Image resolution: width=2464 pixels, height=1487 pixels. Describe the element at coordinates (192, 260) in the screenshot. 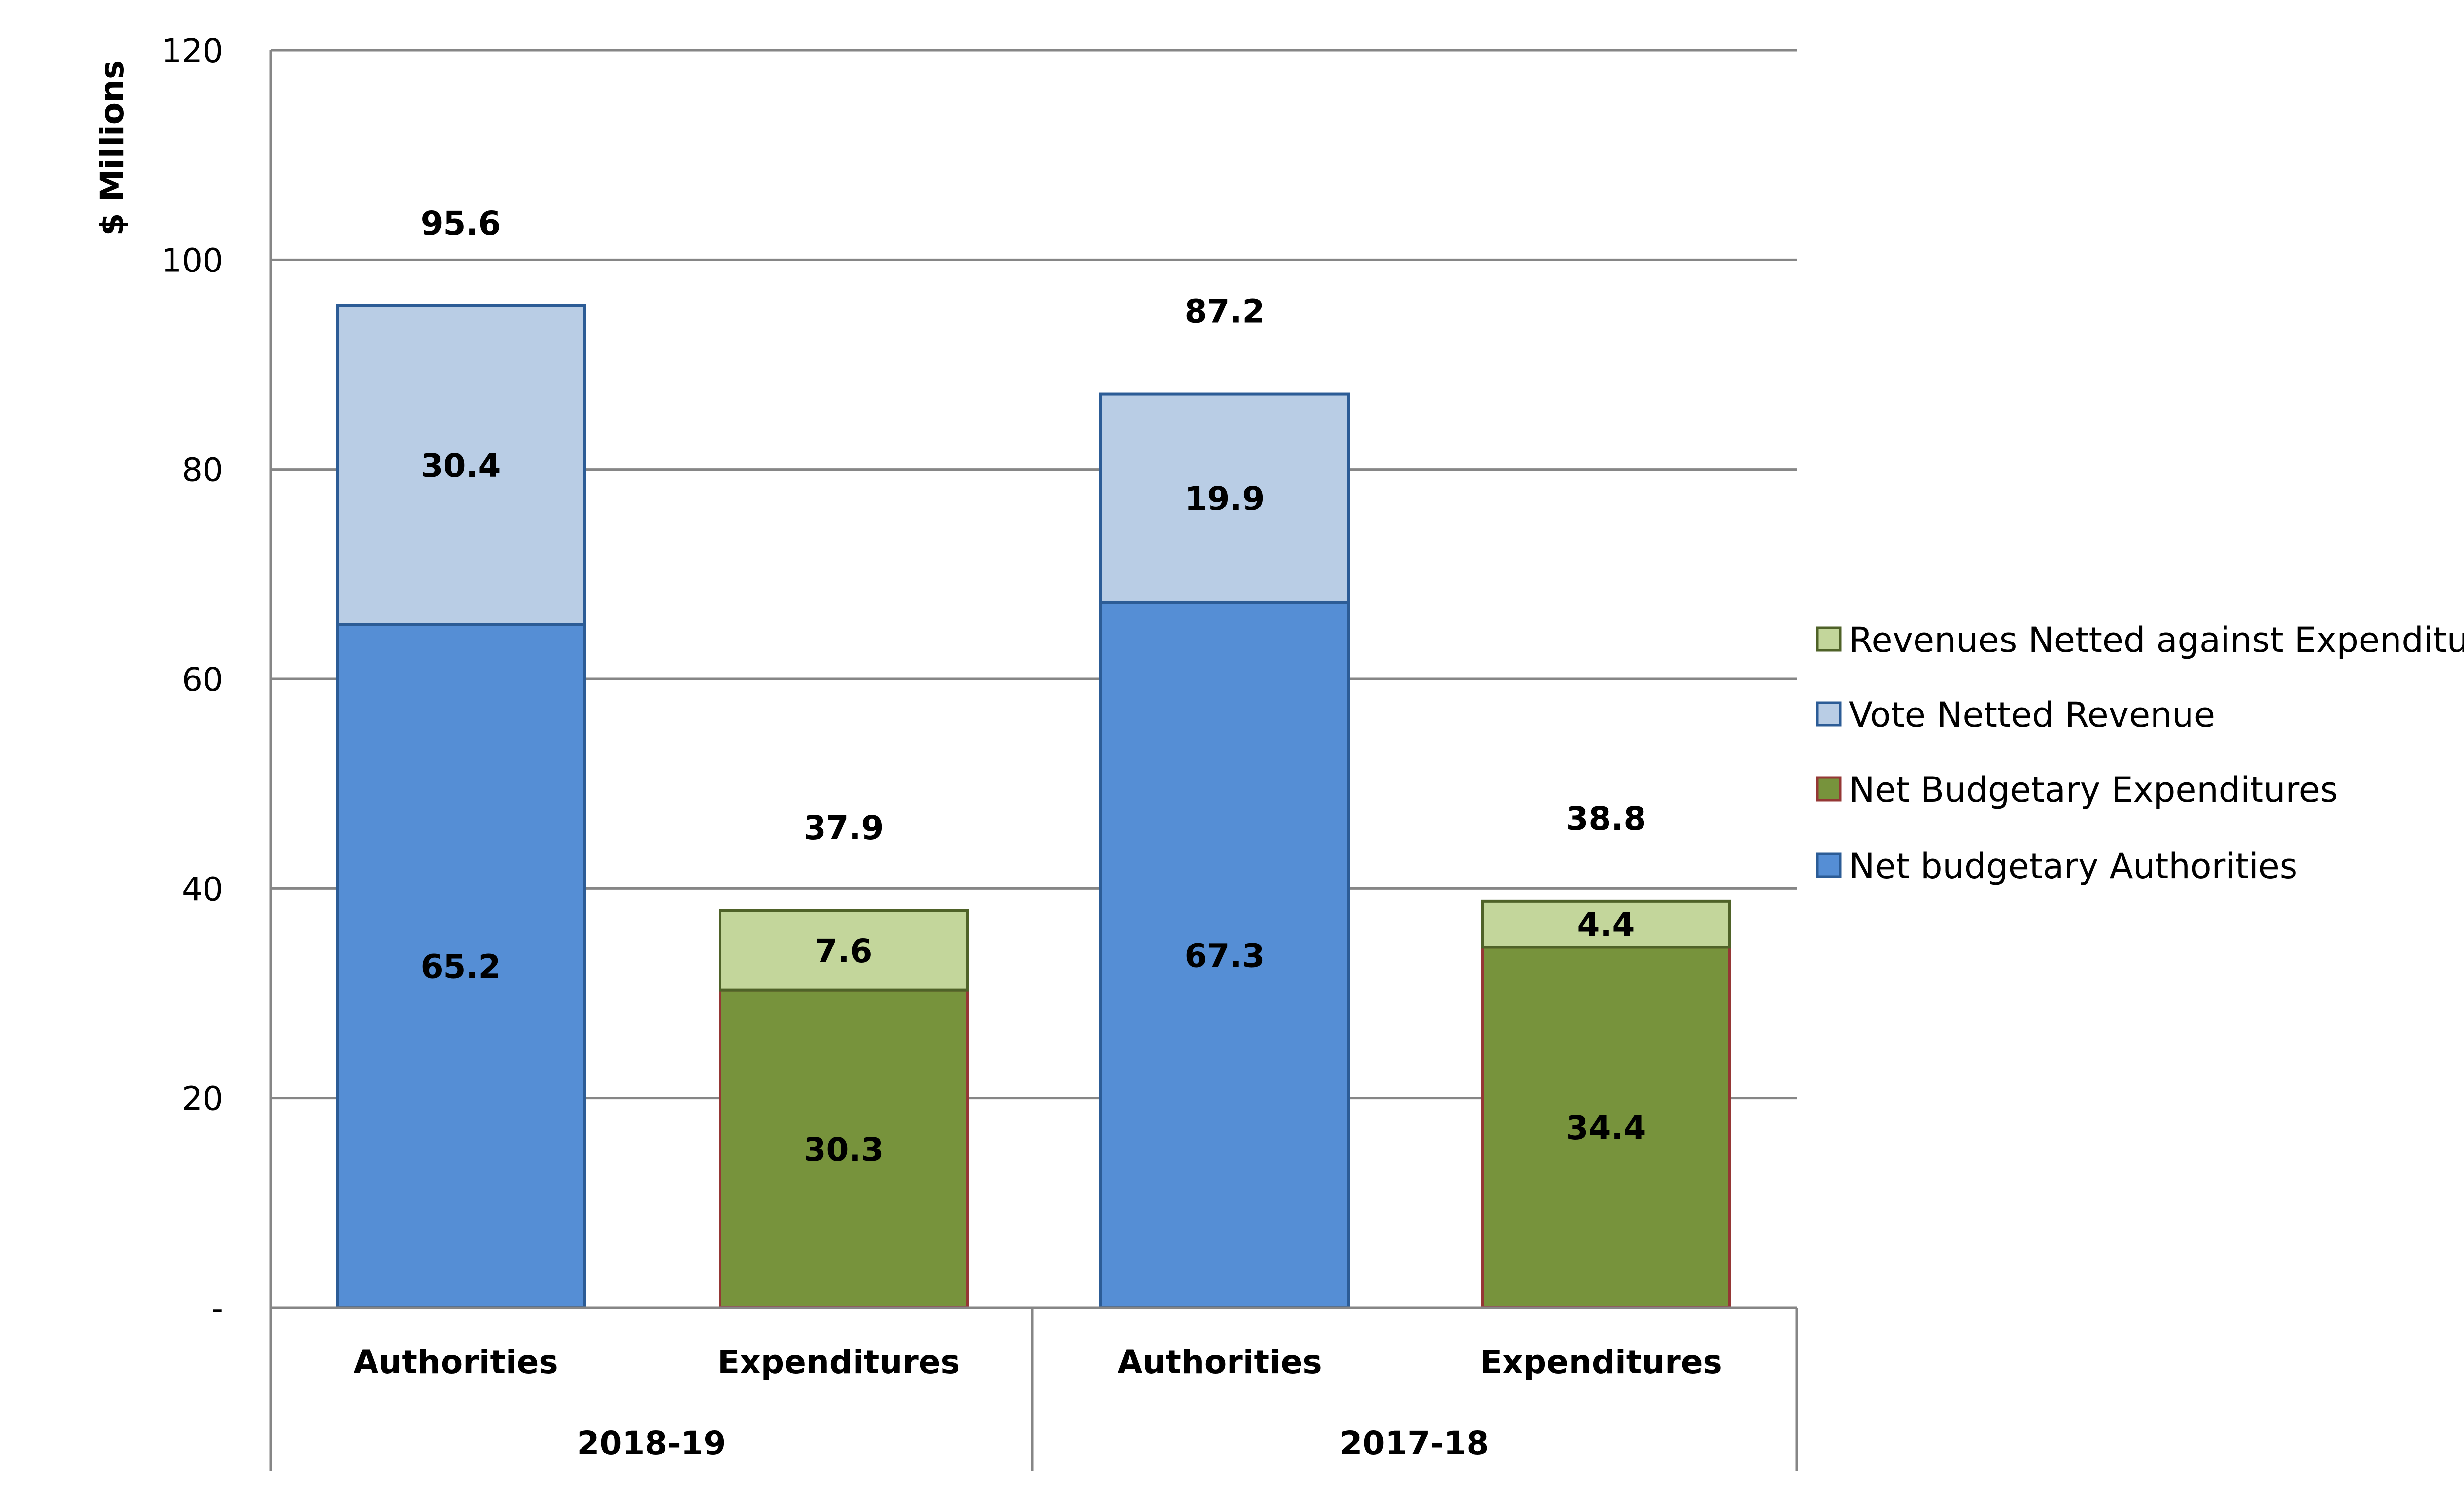

I see `y-tick-label: 100` at that location.